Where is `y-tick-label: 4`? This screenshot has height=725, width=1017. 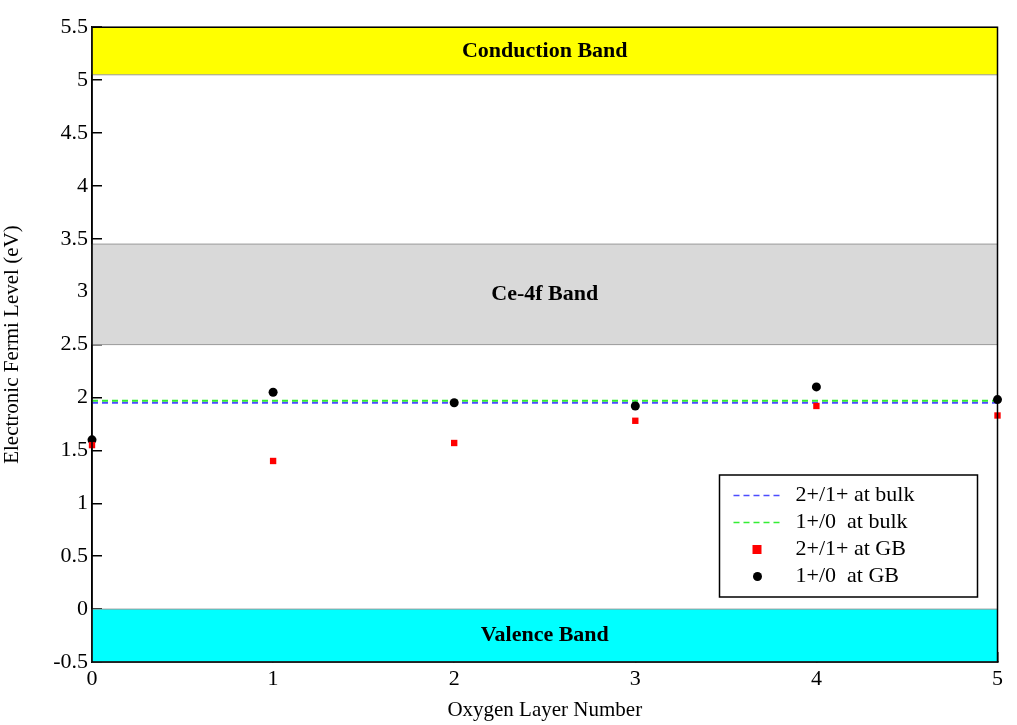
y-tick-label: 4 is located at coordinates (82, 184).